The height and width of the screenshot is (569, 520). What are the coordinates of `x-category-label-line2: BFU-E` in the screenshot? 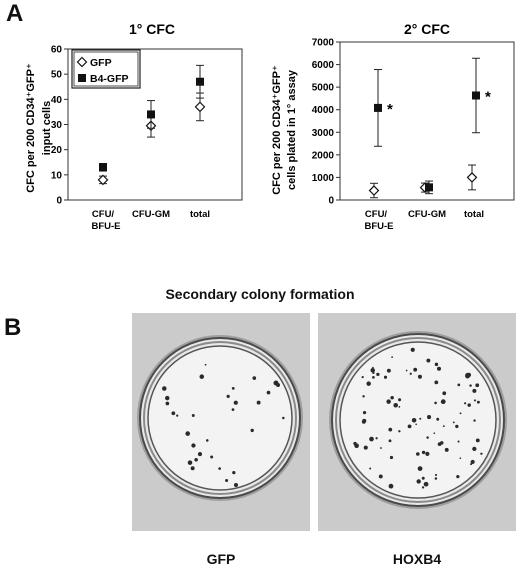 It's located at (378, 226).